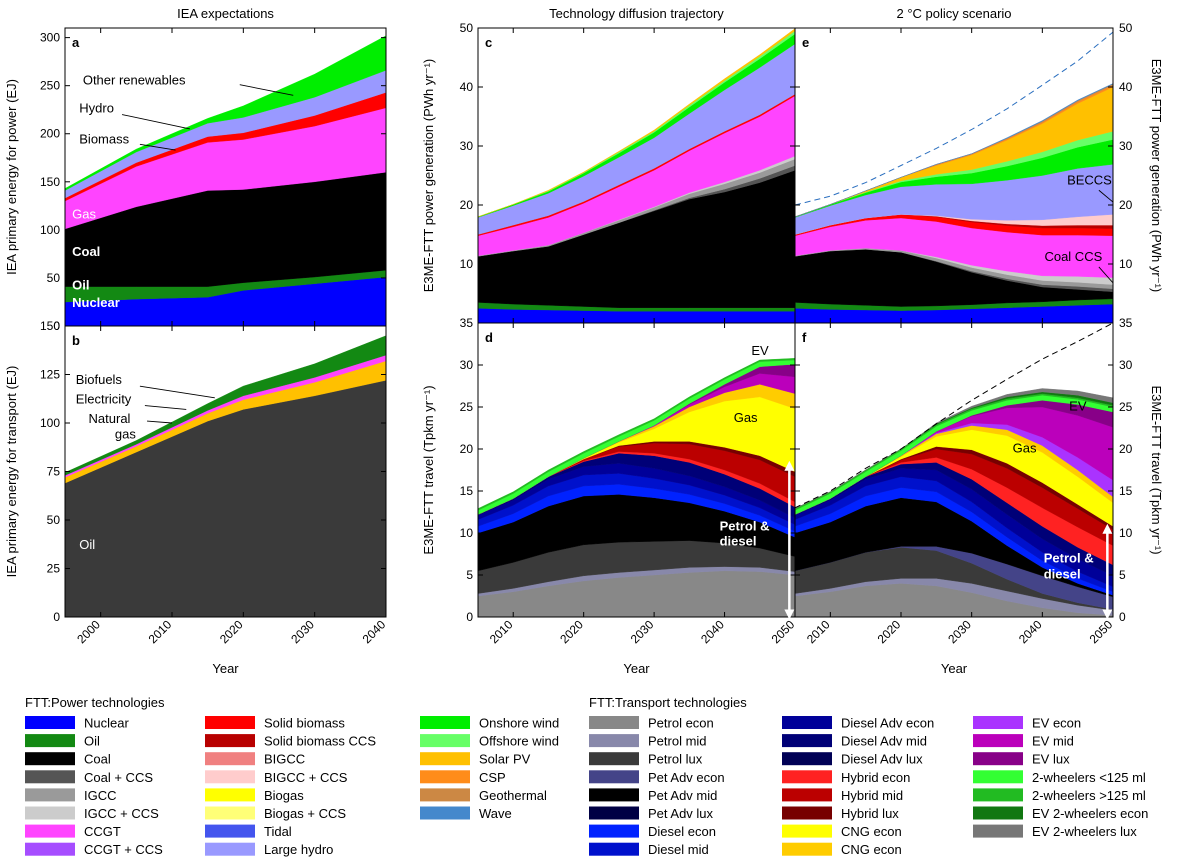 The height and width of the screenshot is (858, 1179). Describe the element at coordinates (225, 13) in the screenshot. I see `panel-title: IEA expectations` at that location.